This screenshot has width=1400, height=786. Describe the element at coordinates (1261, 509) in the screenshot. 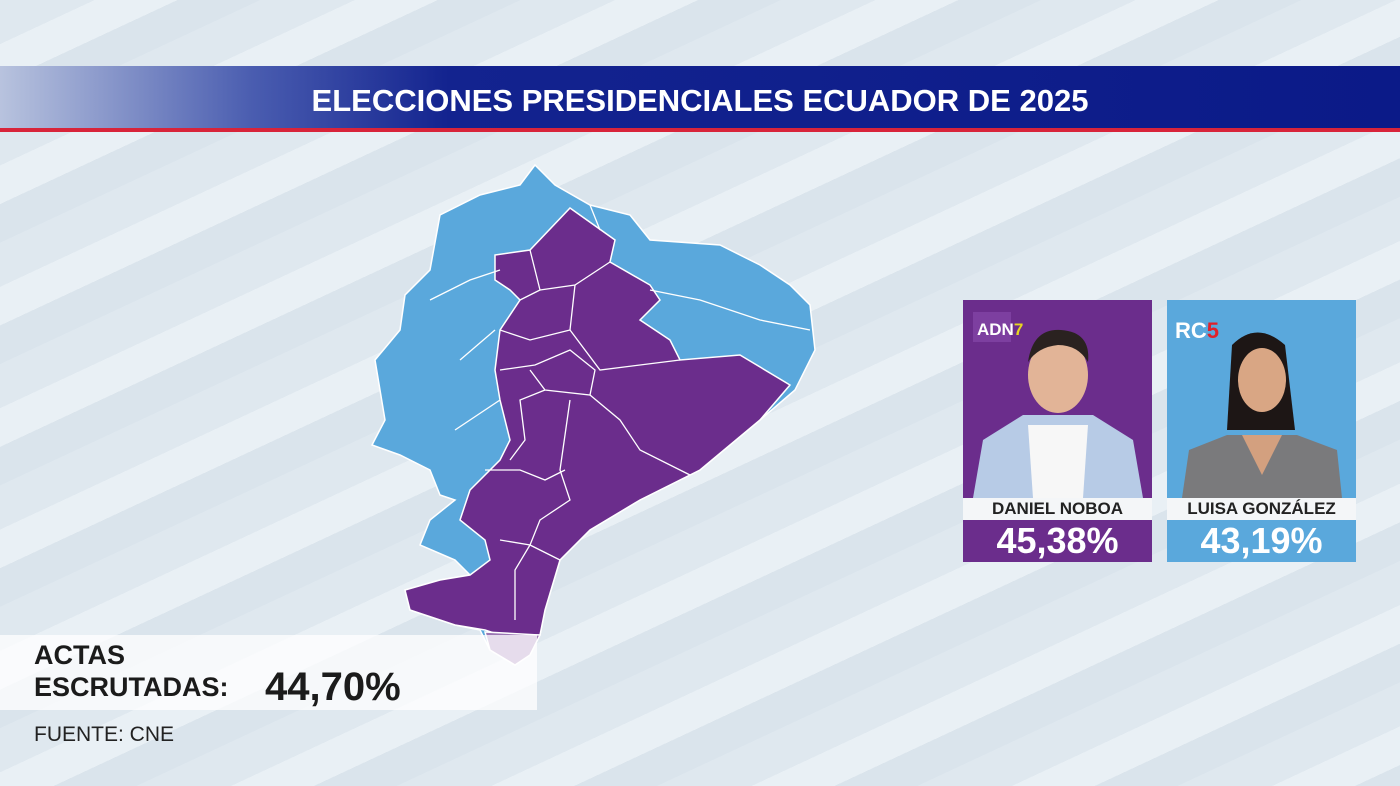

I see `candidate-name: LUISA GONZÁLEZ` at that location.